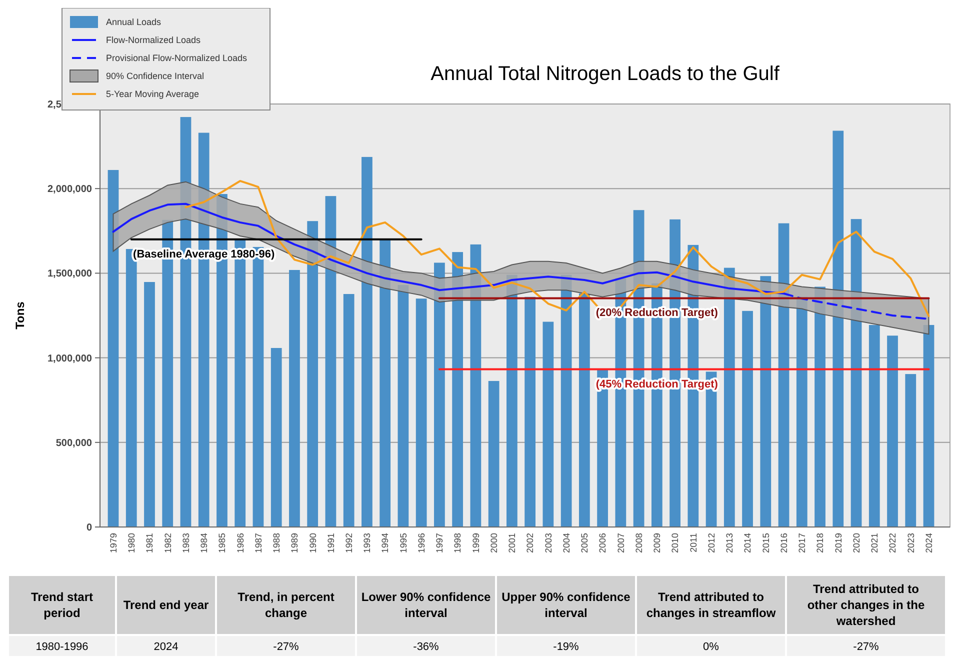 The height and width of the screenshot is (671, 960). Describe the element at coordinates (185, 543) in the screenshot. I see `x-tick-label: 1983` at that location.